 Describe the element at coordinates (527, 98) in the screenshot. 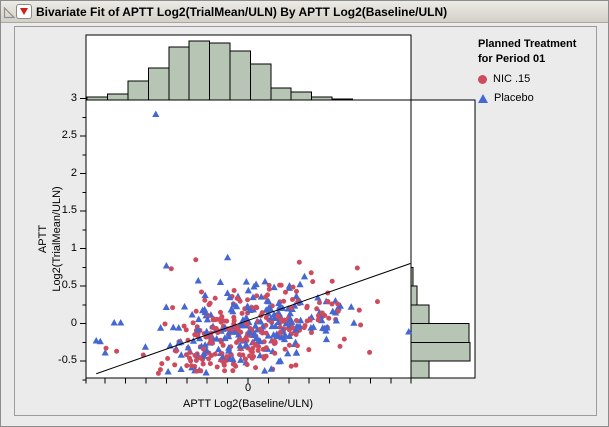

I see `legend-item-placebo: Placebo` at that location.